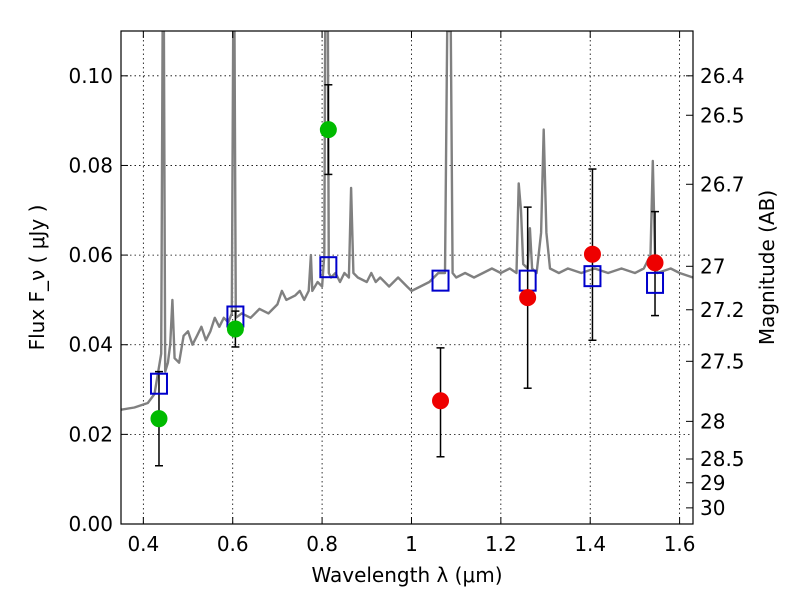 This screenshot has width=800, height=600. What do you see at coordinates (722, 310) in the screenshot?
I see `right-tick-label: 27.2` at bounding box center [722, 310].